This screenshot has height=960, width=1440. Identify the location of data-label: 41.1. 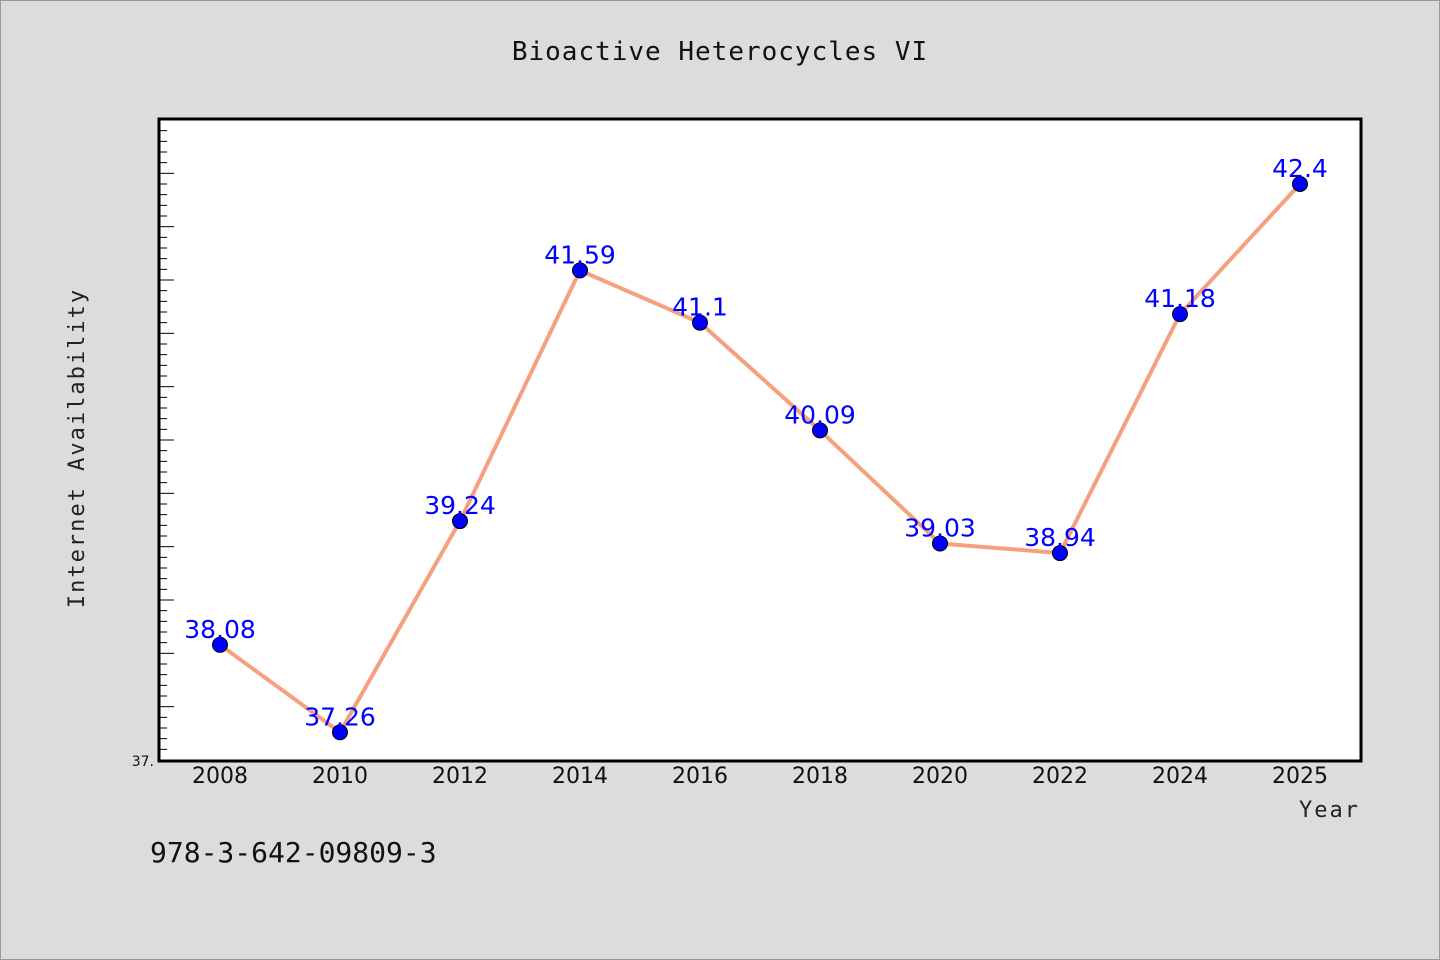
(700, 307).